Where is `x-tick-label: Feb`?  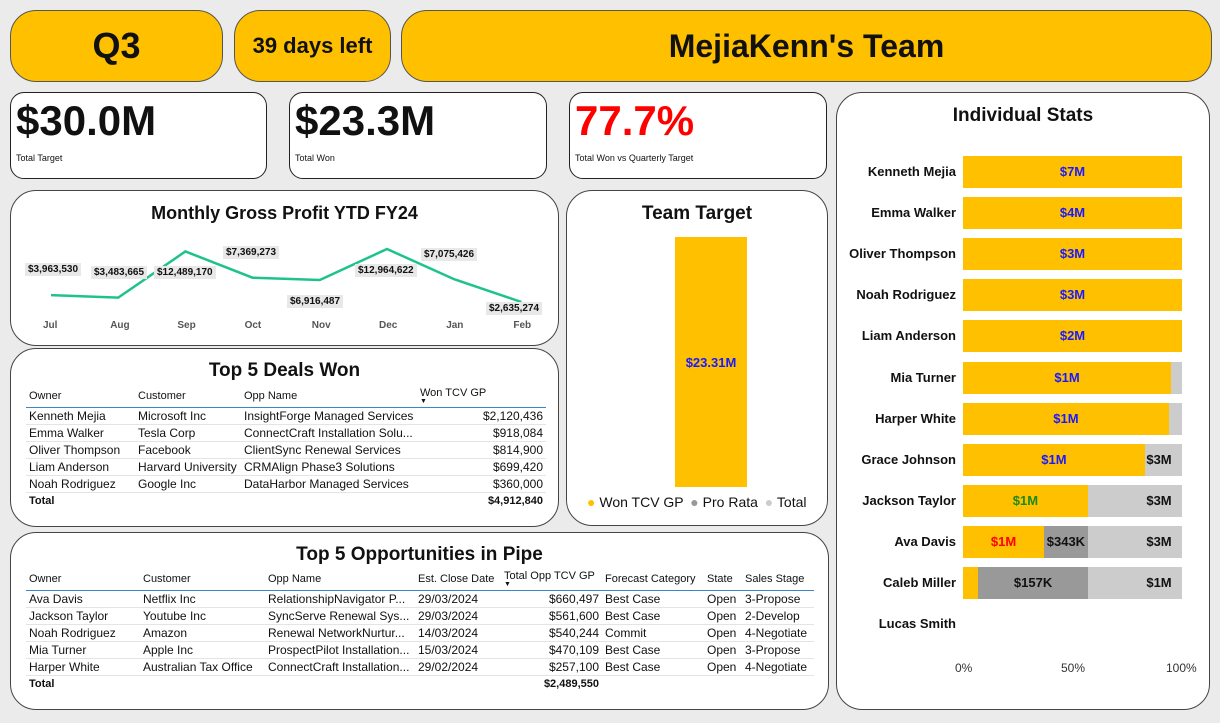
x-tick-label: Feb is located at coordinates (522, 325).